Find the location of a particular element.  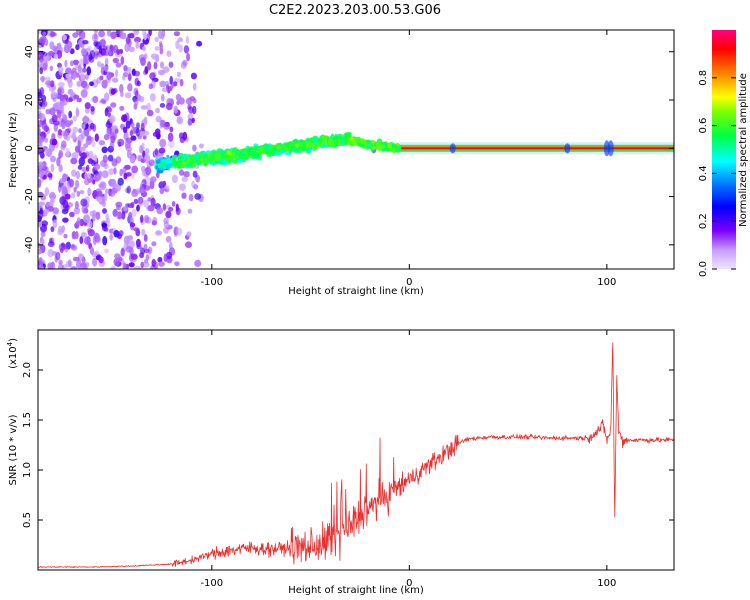

snr-x-label: Height of straight line (km) is located at coordinates (356, 590).